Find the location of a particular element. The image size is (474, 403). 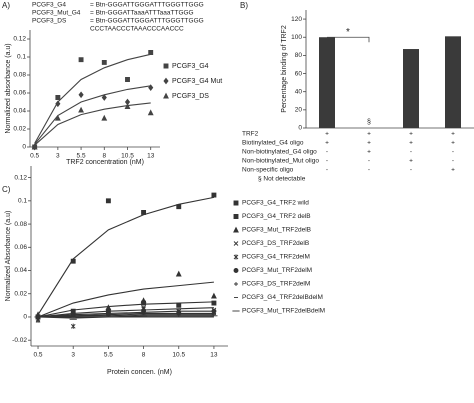

table-row-label: Biotinylated_G4 oligo is located at coordinates (273, 143).